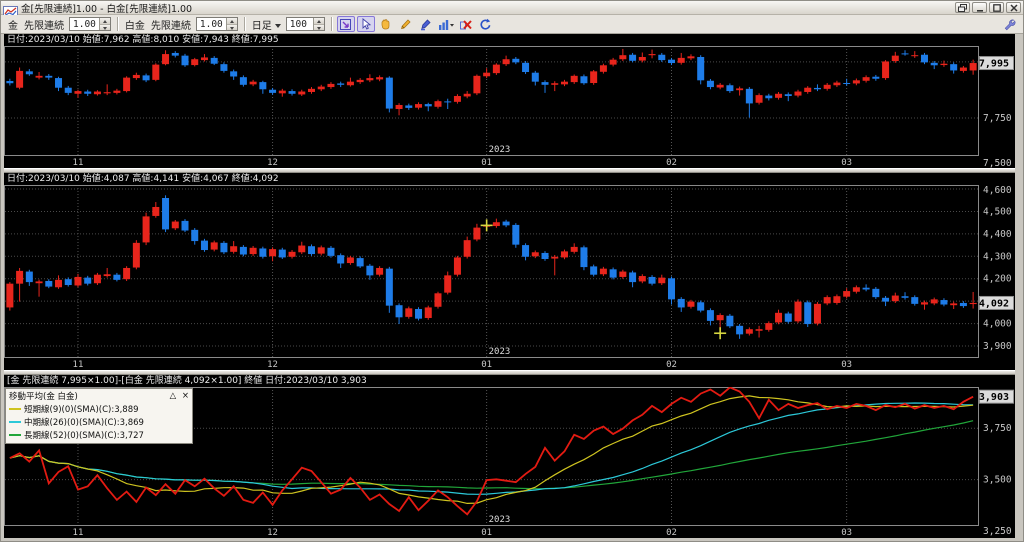 The width and height of the screenshot is (1024, 542). I want to click on wrench-icon, so click(1009, 24).